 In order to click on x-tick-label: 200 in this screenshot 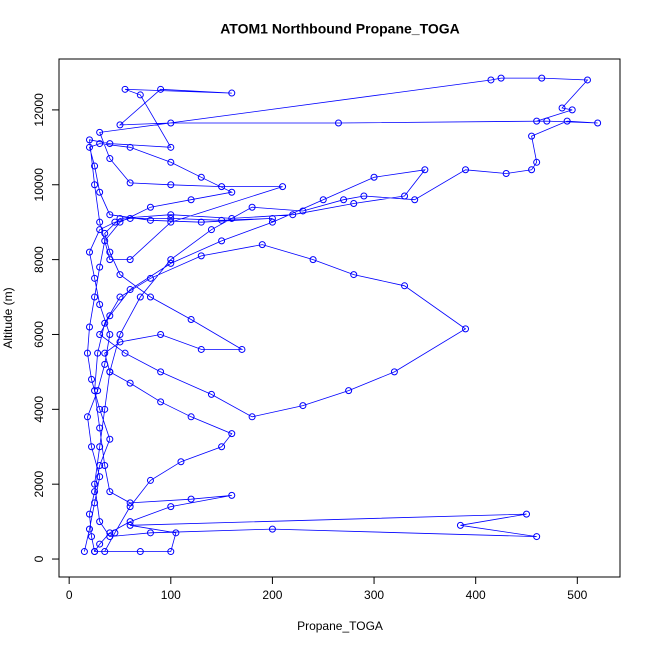, I will do `click(272, 595)`.